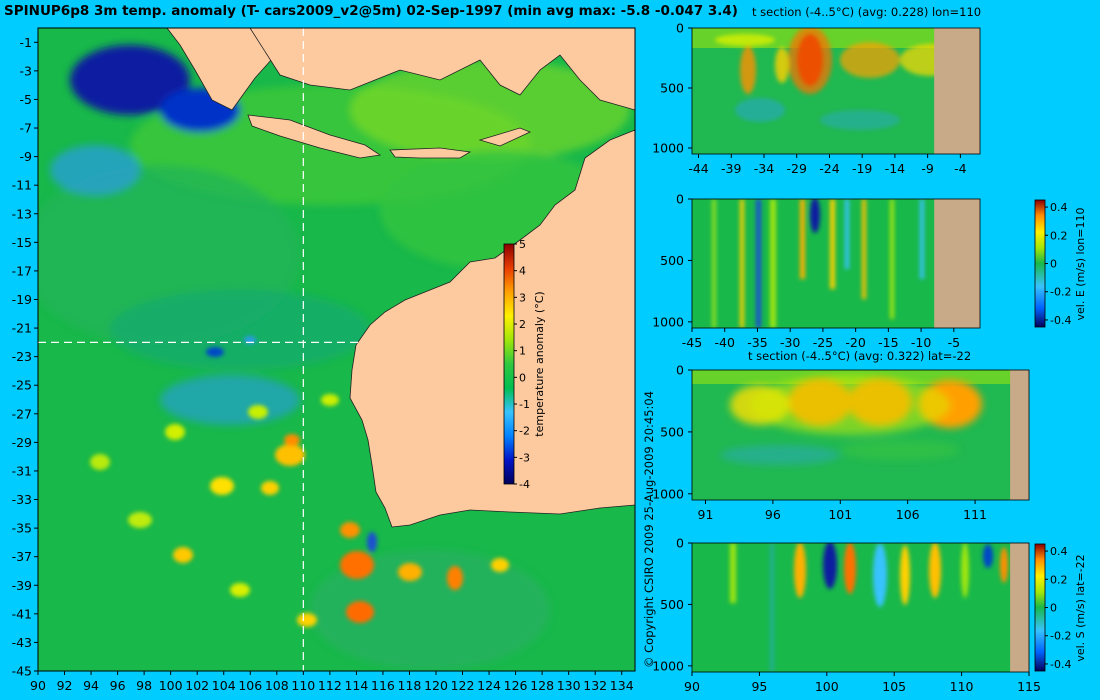 This screenshot has height=700, width=1100. Describe the element at coordinates (759, 686) in the screenshot. I see `section-x-tick-label: 95` at that location.